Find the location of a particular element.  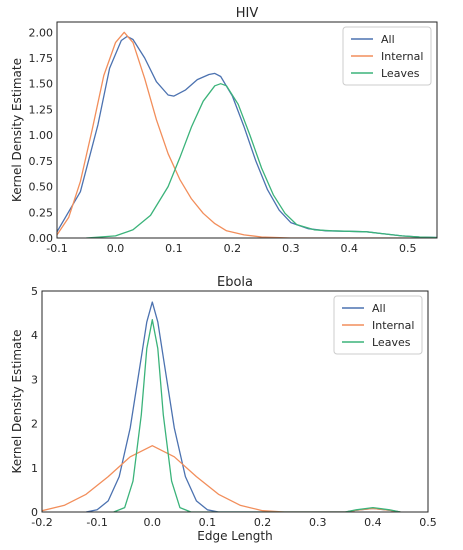

y-tick-label: 2 is located at coordinates (34, 424).